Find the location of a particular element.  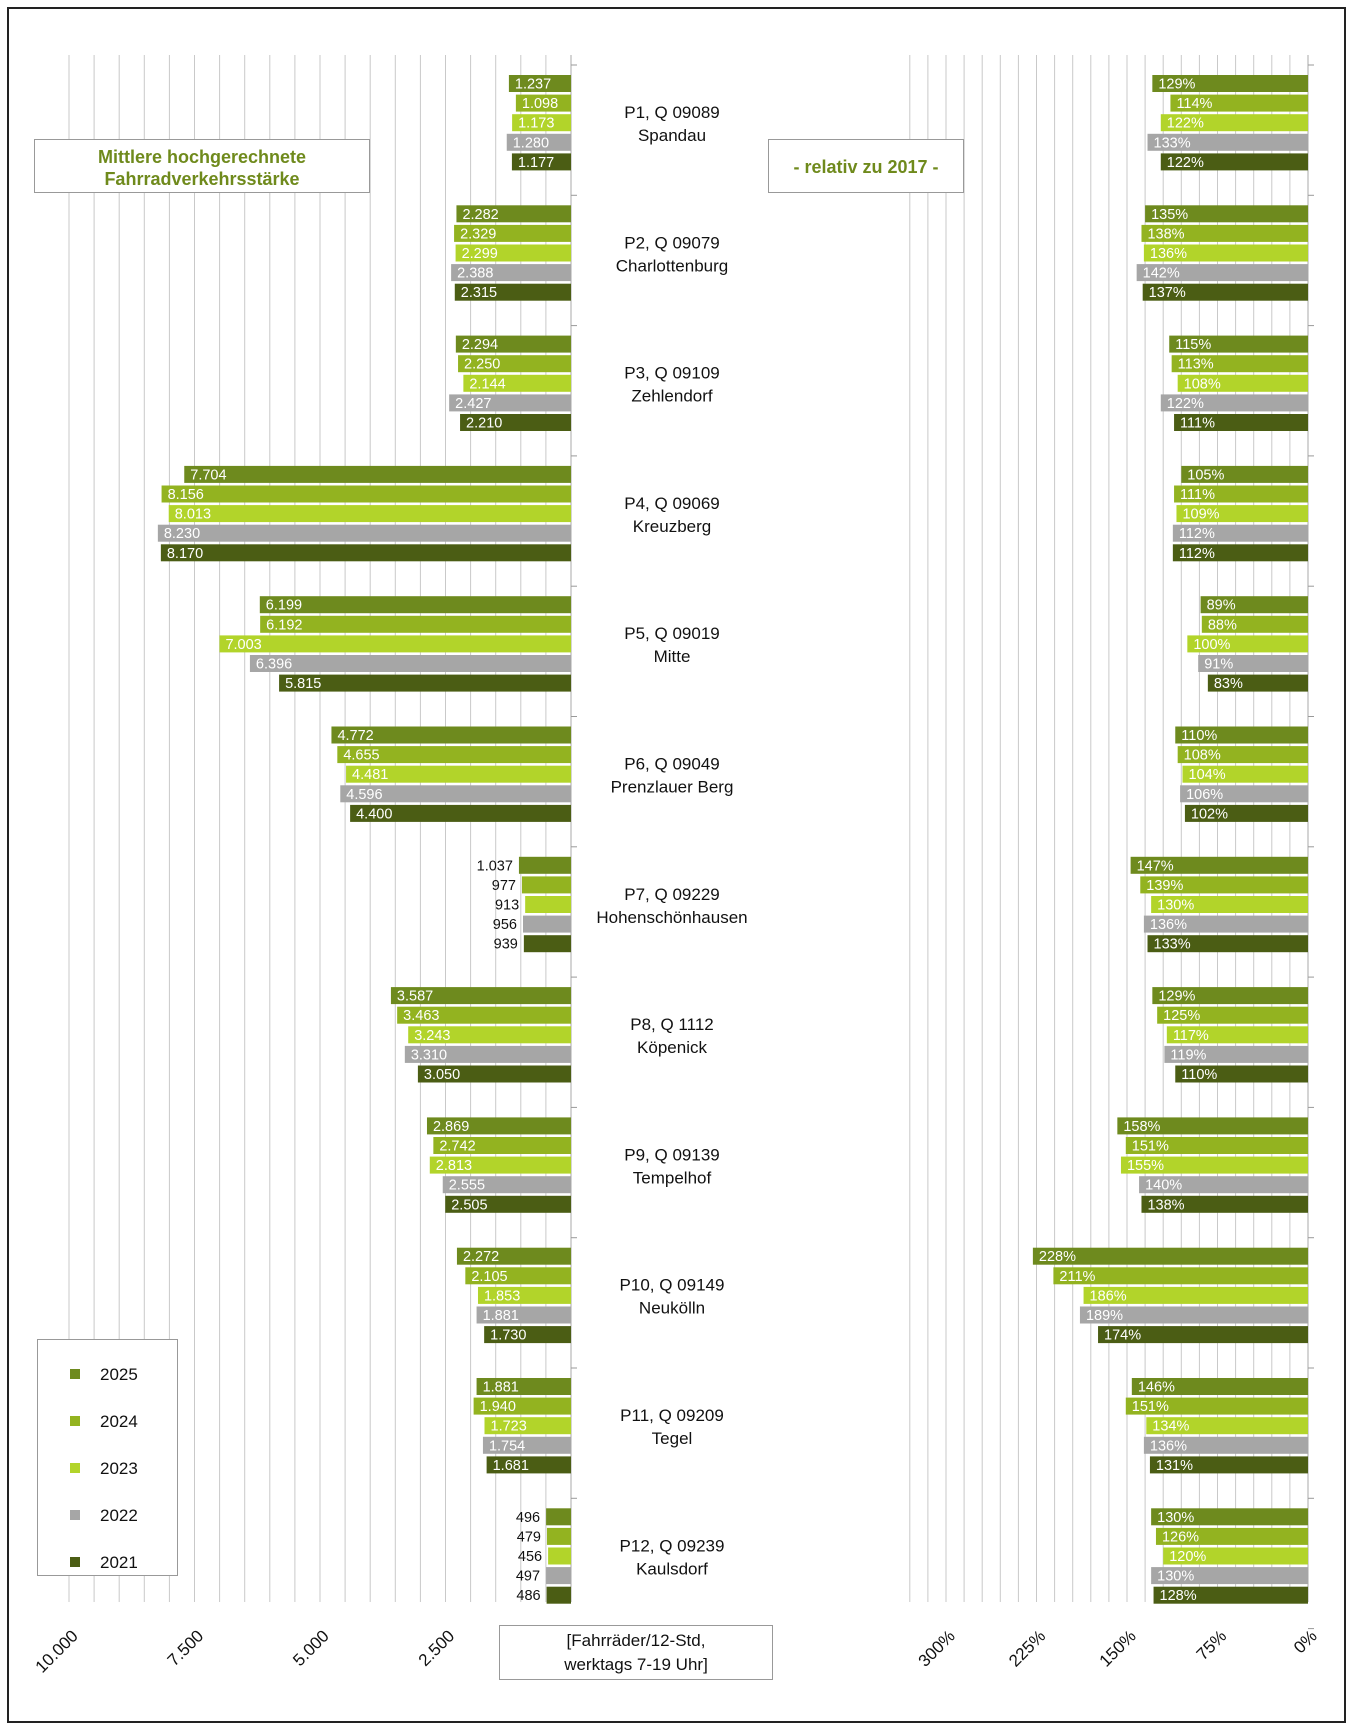

station-district: Hohenschönhausen is located at coordinates (671, 917).